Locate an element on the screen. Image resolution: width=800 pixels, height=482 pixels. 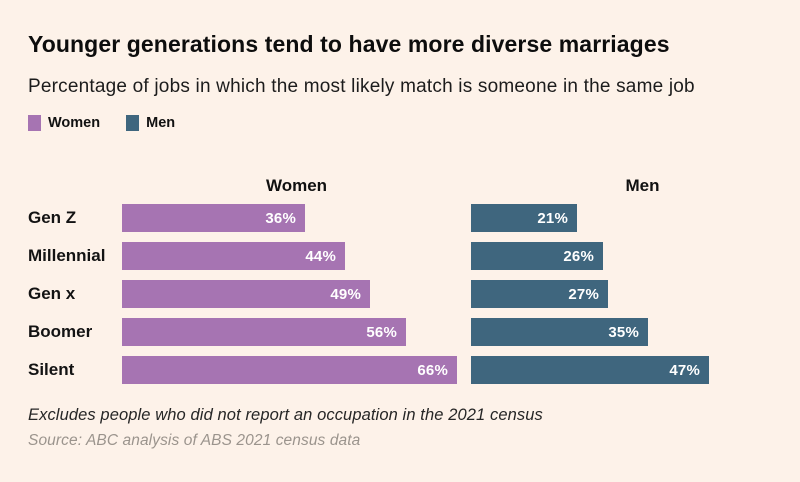
women-bar-track: 36% is located at coordinates (296, 218).